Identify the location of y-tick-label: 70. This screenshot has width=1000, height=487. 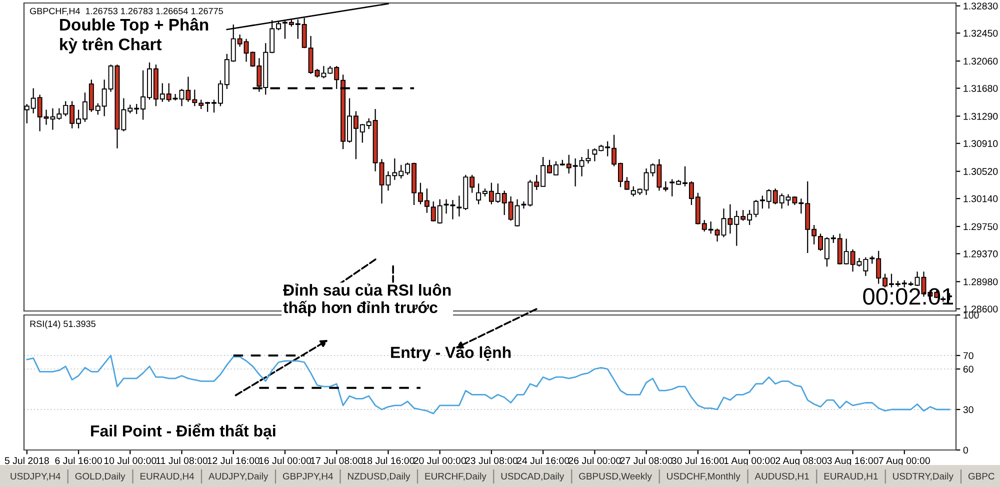
(968, 356).